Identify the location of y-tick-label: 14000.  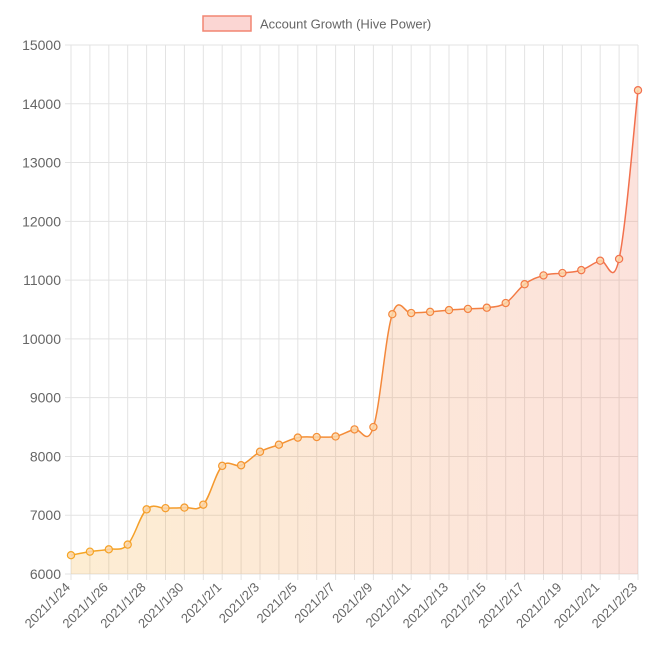
(41, 104).